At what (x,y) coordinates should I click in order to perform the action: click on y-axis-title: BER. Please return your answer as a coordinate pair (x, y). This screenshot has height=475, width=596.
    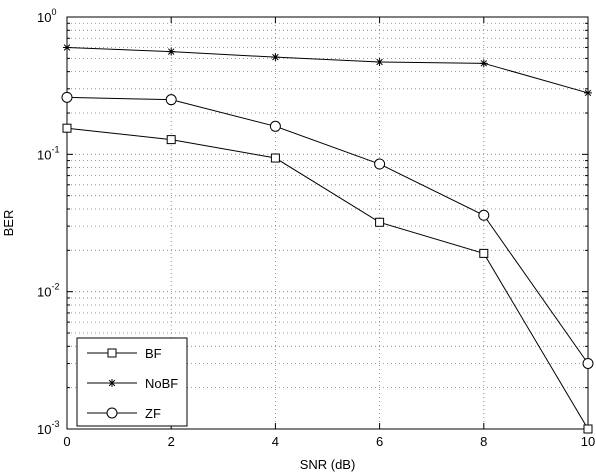
    Looking at the image, I should click on (8, 223).